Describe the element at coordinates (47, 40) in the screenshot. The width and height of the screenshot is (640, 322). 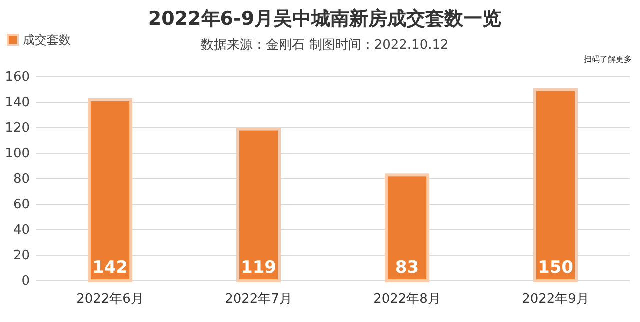
I see `legend-label: 成交套数` at that location.